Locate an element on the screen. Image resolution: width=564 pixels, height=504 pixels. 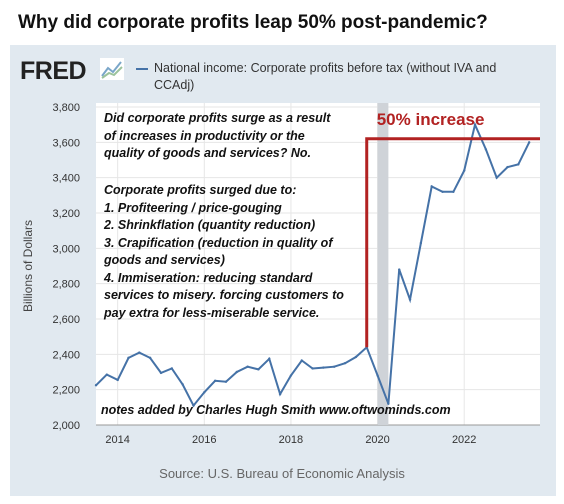
y-tick-label: 2,400 is located at coordinates (66, 355).